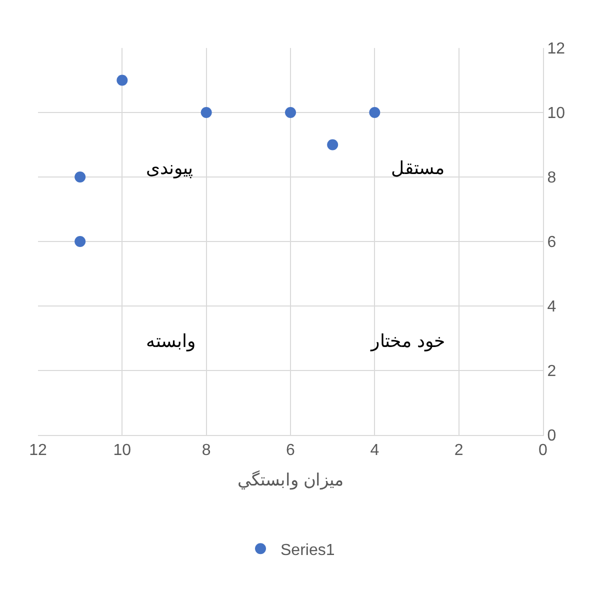  Describe the element at coordinates (556, 113) in the screenshot. I see `y-tick-label: 10` at that location.